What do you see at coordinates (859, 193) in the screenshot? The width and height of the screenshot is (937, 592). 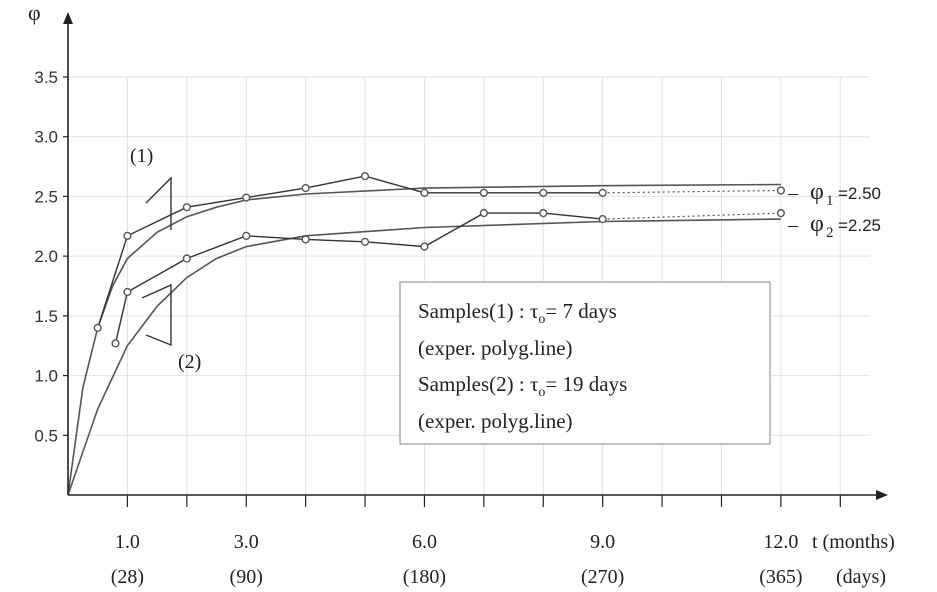 I see `asymptote-1-value: =2.50` at bounding box center [859, 193].